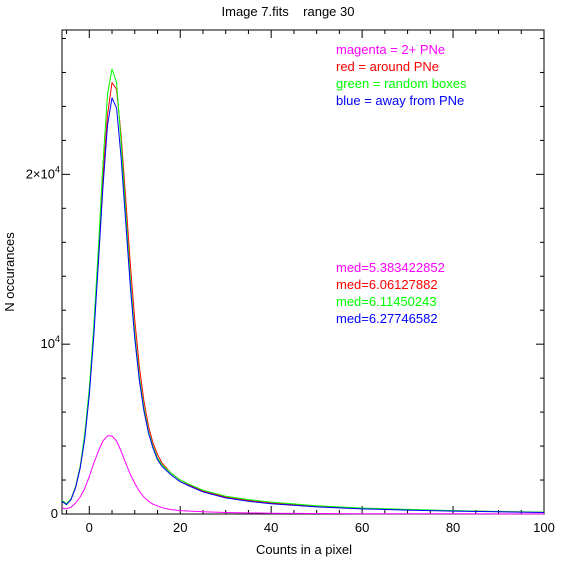  I want to click on x-tick-label: 40, so click(271, 527).